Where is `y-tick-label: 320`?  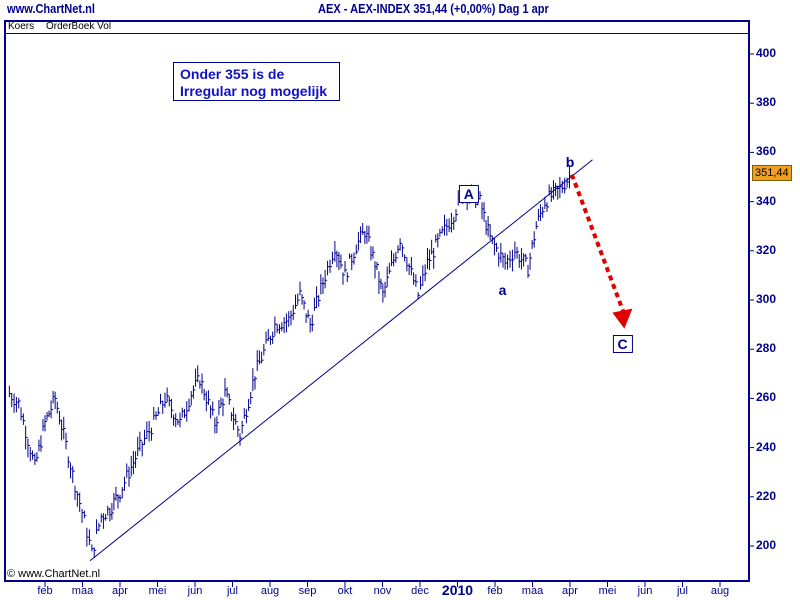 y-tick-label: 320 is located at coordinates (766, 249).